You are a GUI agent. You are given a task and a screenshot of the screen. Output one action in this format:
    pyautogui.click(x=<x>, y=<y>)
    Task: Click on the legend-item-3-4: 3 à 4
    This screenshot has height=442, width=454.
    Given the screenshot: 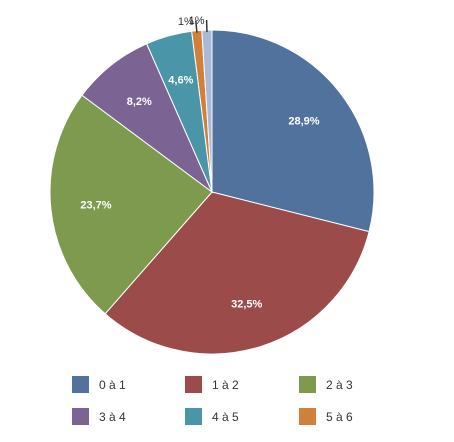 What is the action you would take?
    pyautogui.click(x=99, y=416)
    